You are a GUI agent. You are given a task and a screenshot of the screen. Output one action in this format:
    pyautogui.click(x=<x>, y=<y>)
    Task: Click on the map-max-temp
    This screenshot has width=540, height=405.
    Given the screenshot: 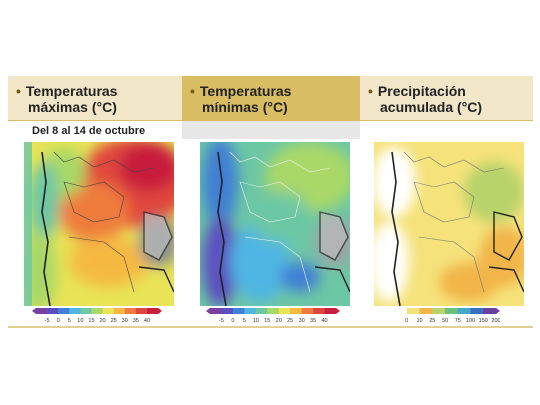 What is the action you would take?
    pyautogui.click(x=99, y=224)
    